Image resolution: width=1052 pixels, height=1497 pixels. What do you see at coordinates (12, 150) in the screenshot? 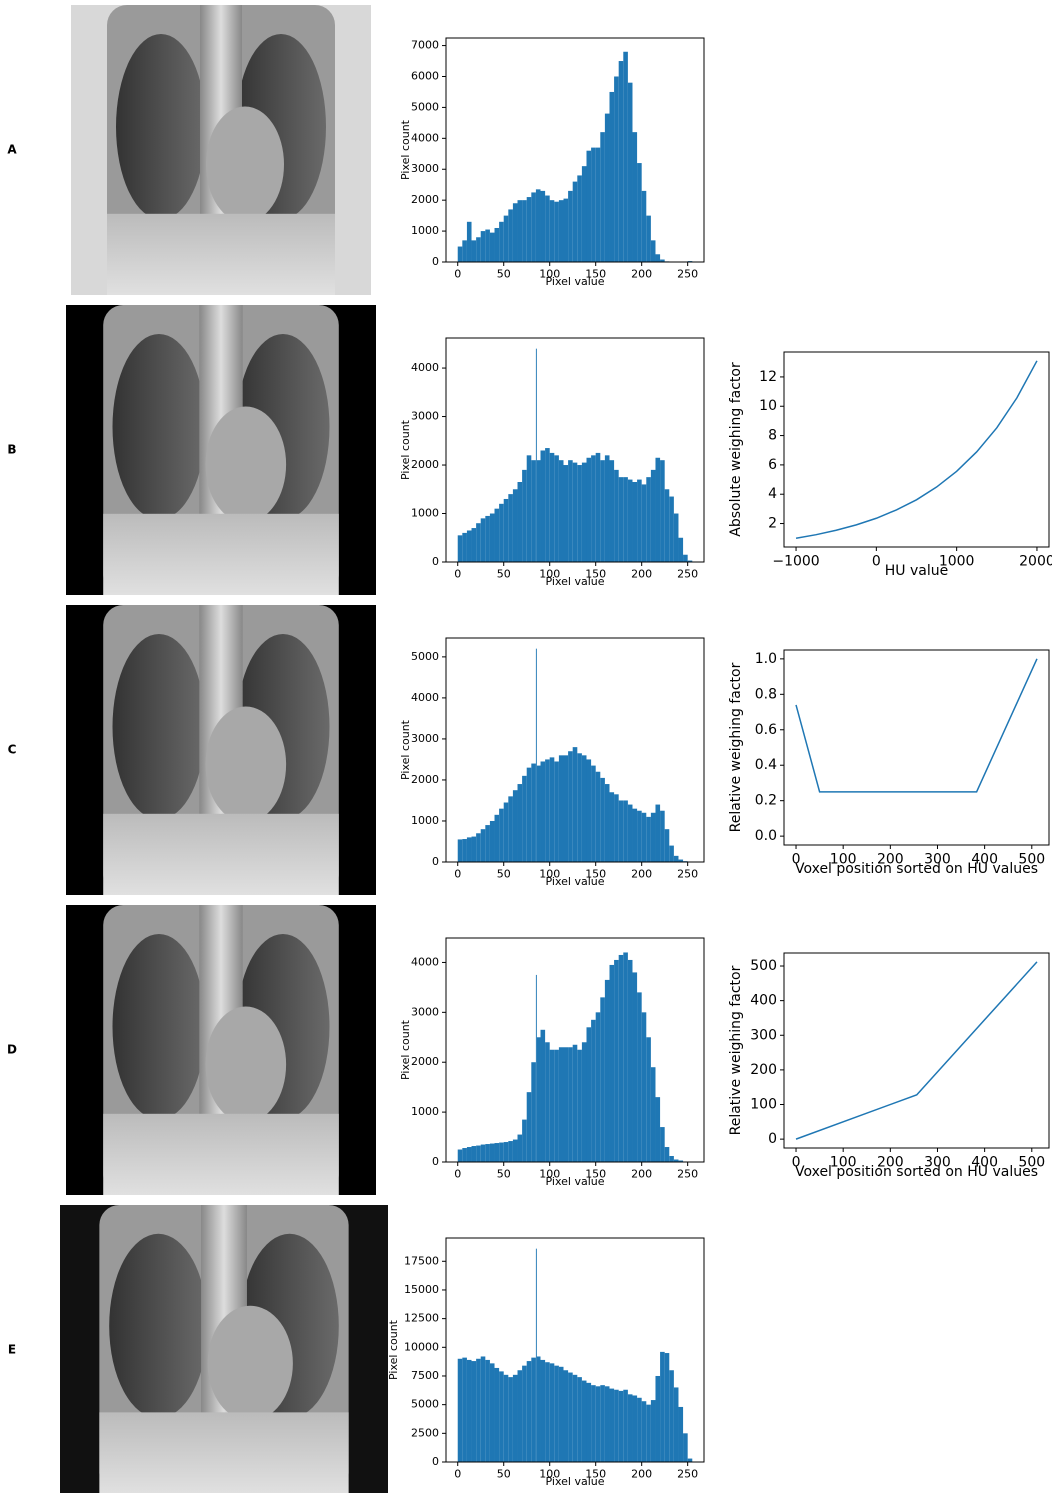
I see `row-label: A` at bounding box center [12, 150].